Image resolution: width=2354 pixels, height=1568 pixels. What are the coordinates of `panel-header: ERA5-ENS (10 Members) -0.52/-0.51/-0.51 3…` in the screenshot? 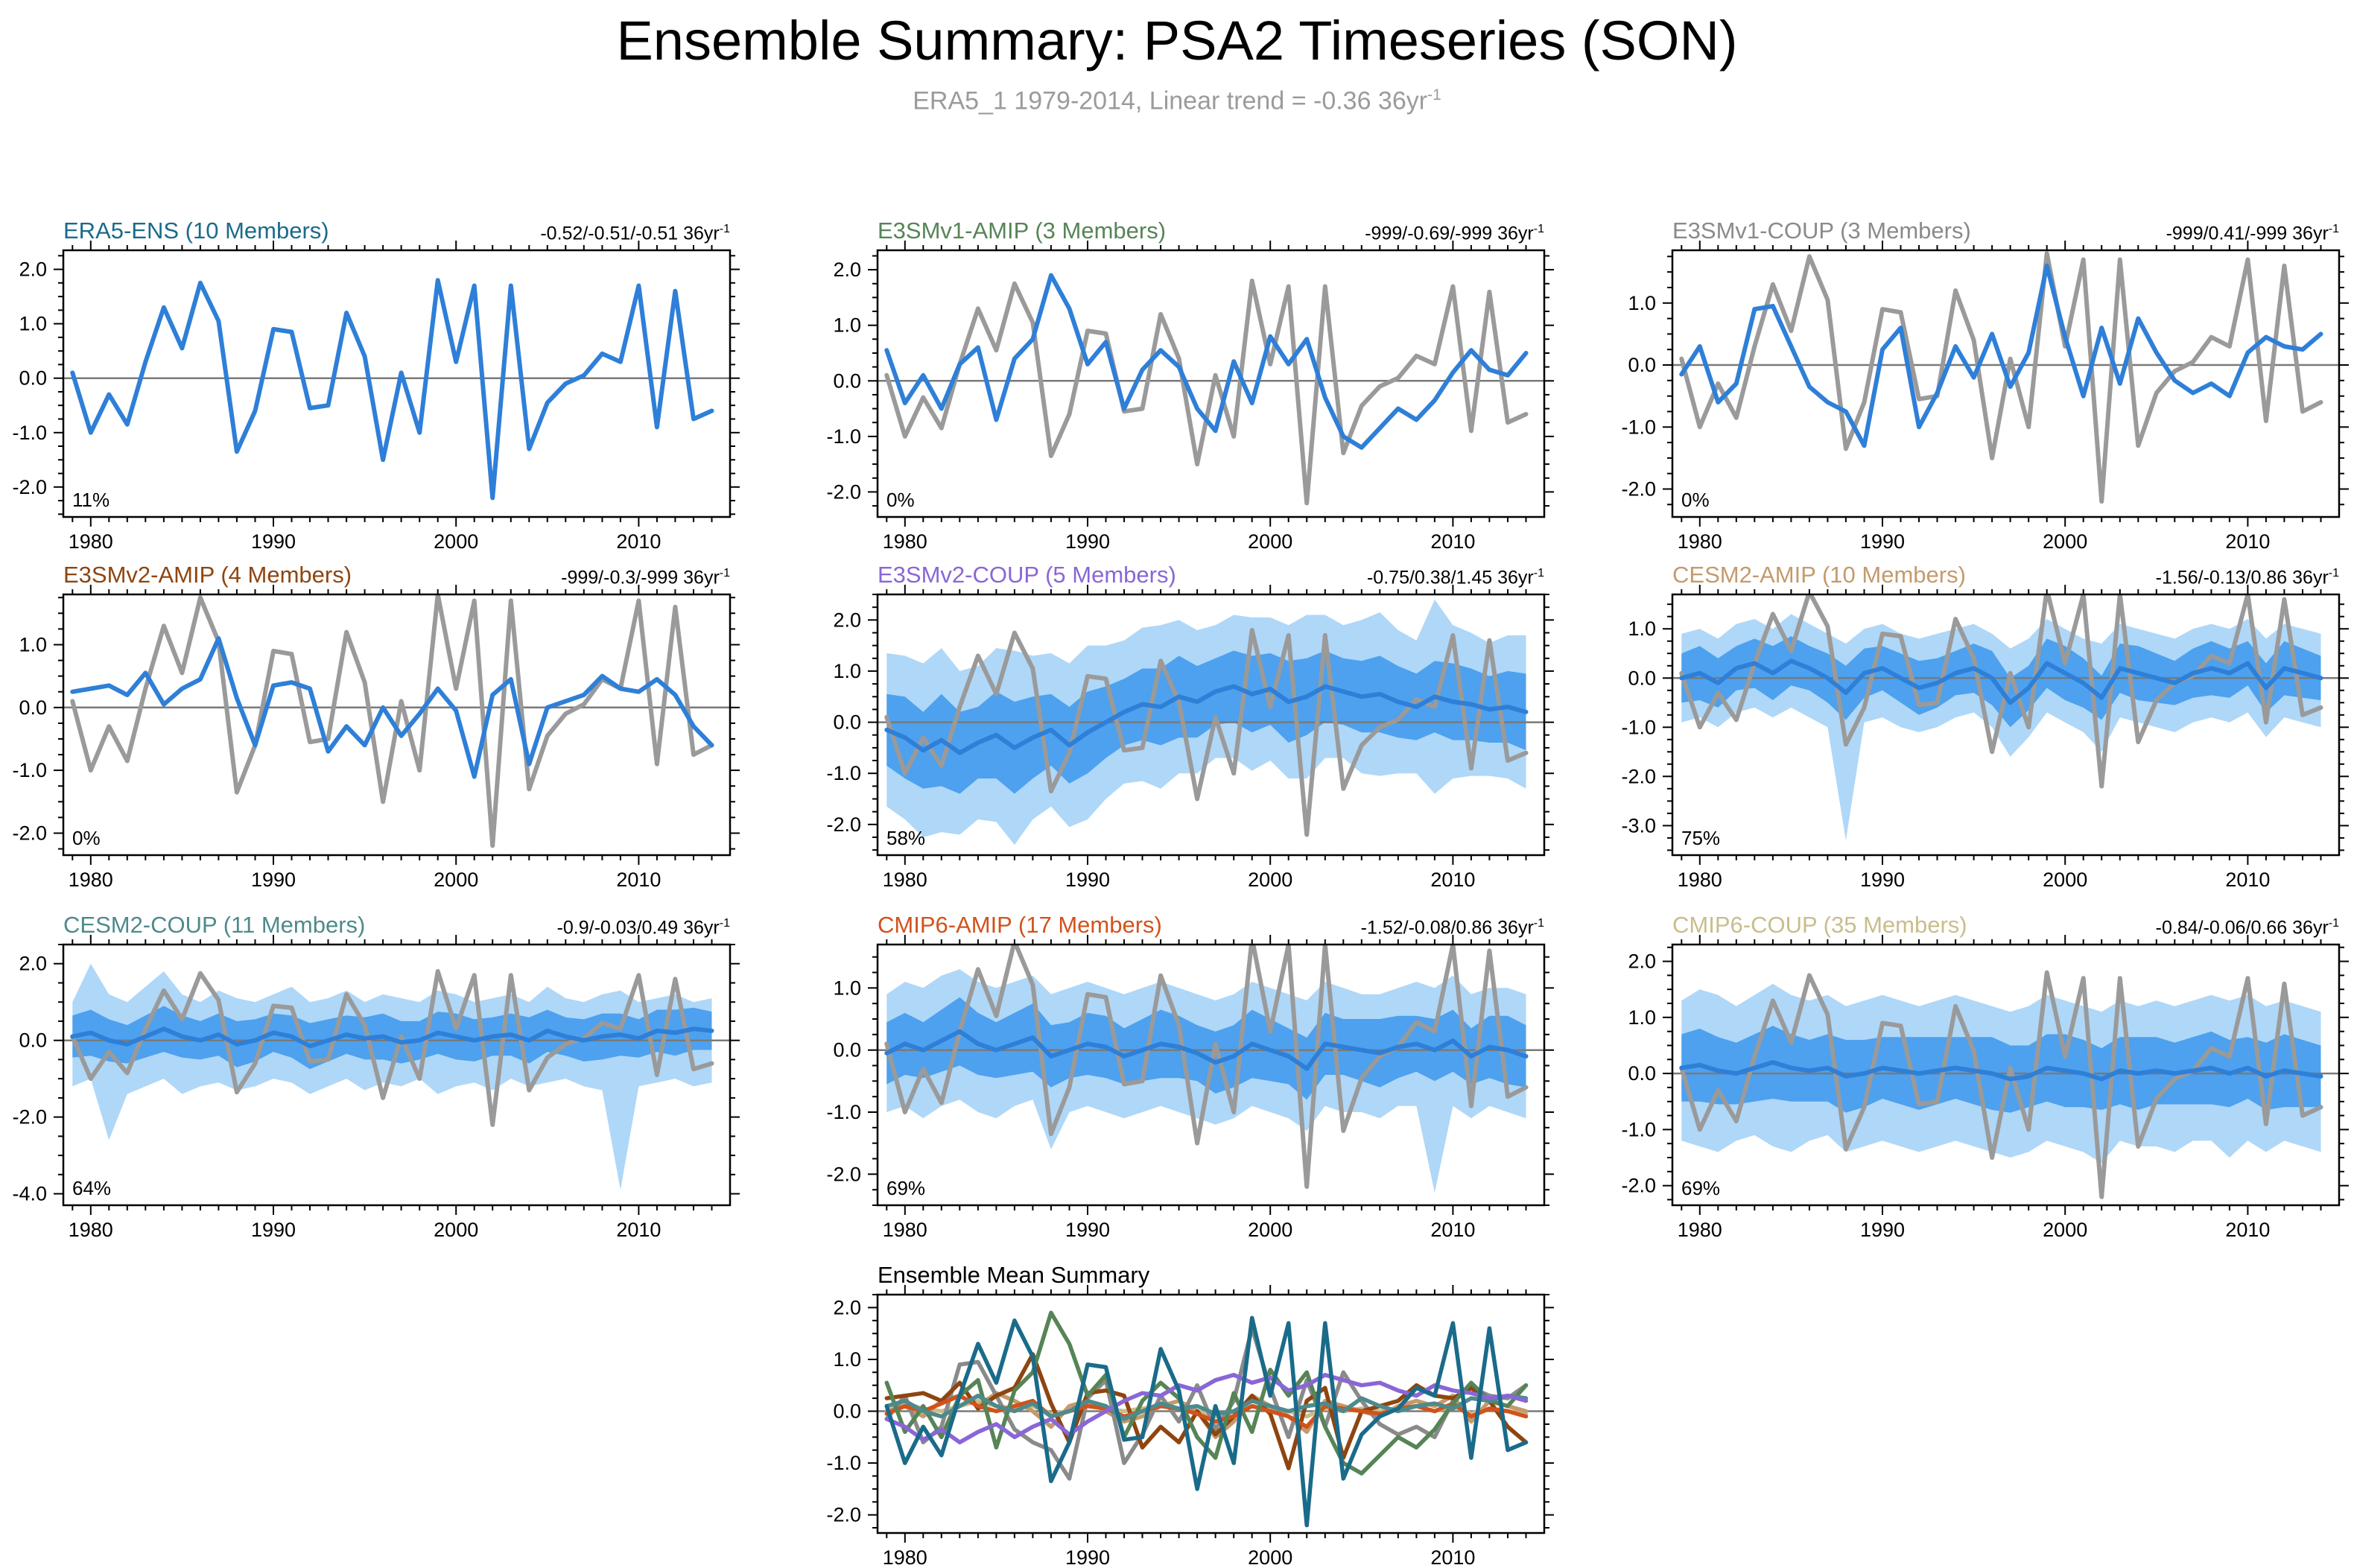 It's located at (396, 231).